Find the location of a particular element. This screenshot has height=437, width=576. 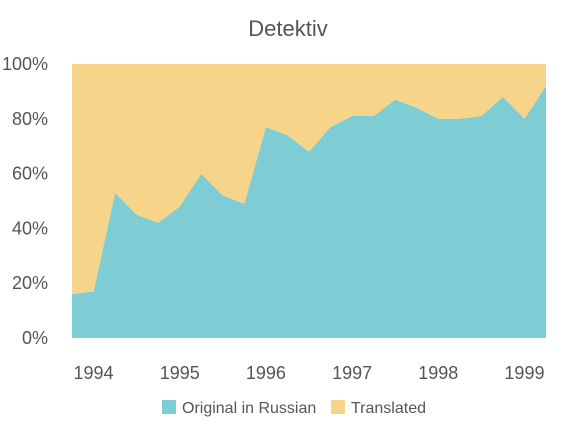

y-tick-label: 0% is located at coordinates (35, 338).